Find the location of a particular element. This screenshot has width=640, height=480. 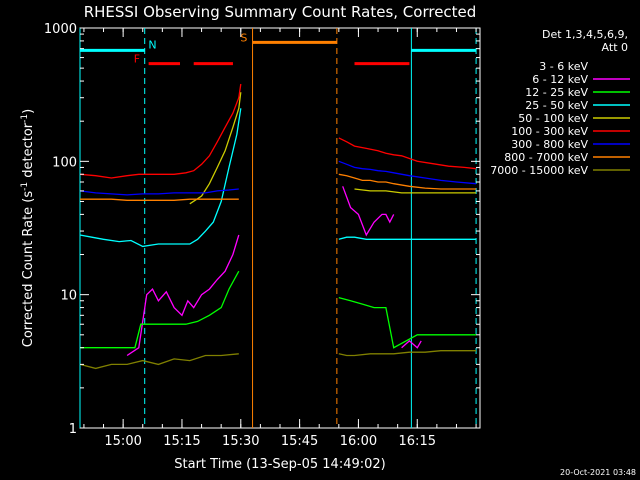

y-axis-label-sup2: -1 is located at coordinates (25, 118).